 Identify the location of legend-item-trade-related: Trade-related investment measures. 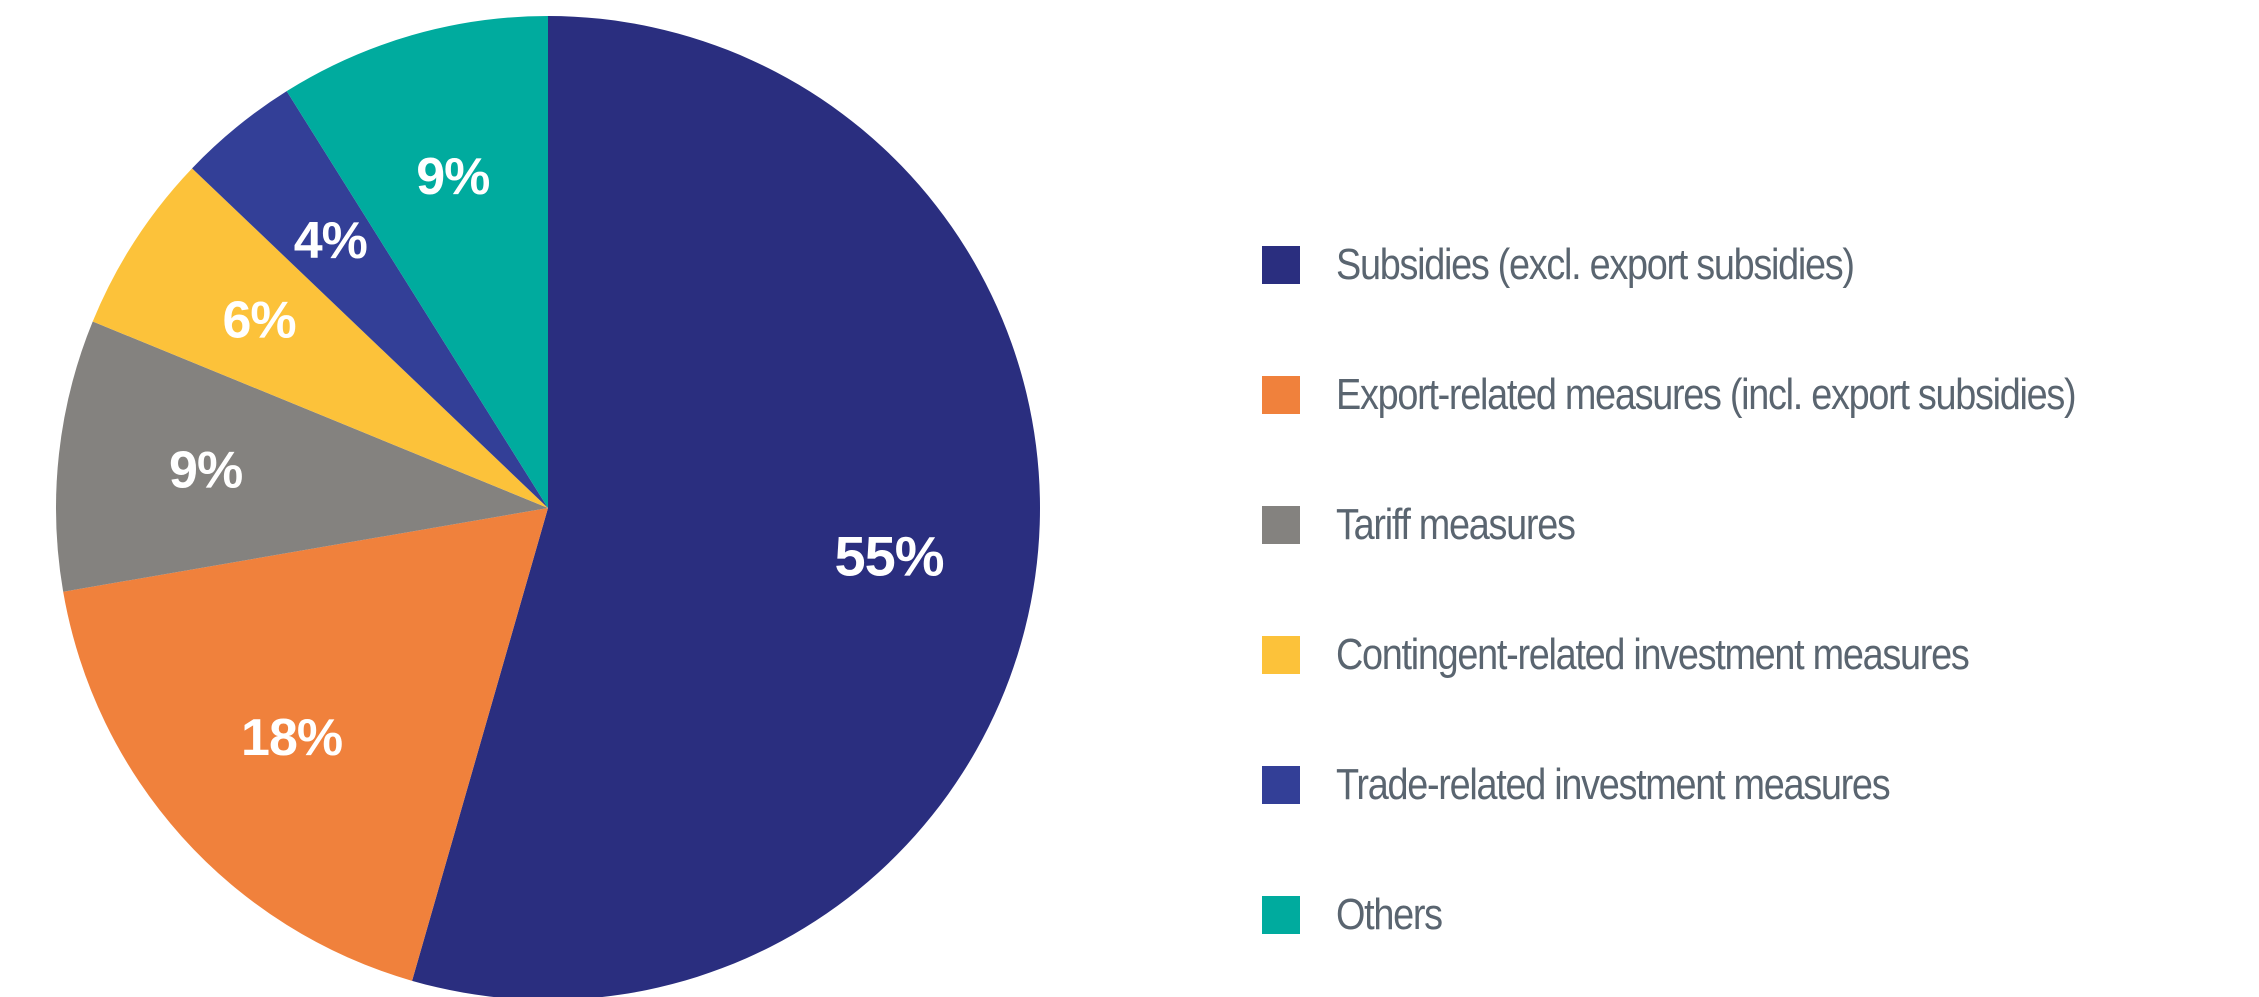
(1752, 785).